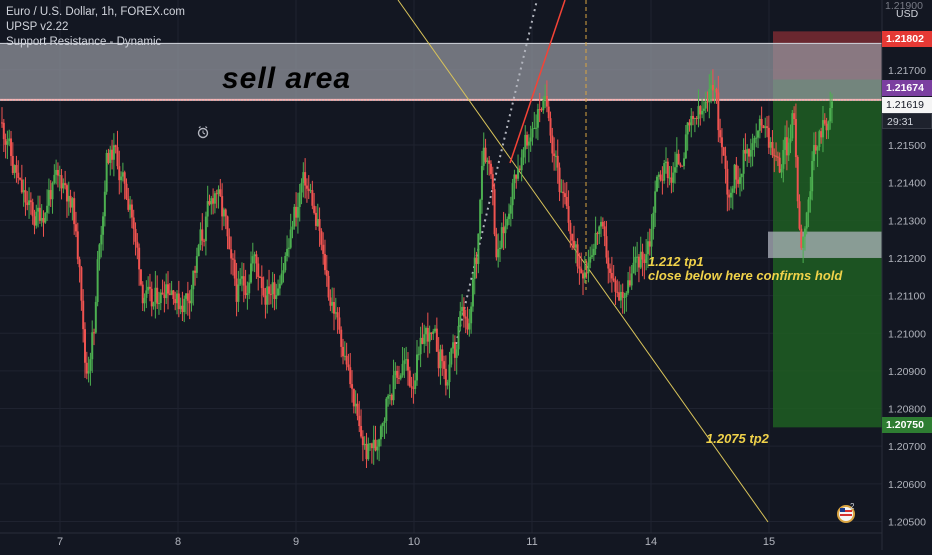 The image size is (932, 555). Describe the element at coordinates (825, 244) in the screenshot. I see `tp1-box` at that location.